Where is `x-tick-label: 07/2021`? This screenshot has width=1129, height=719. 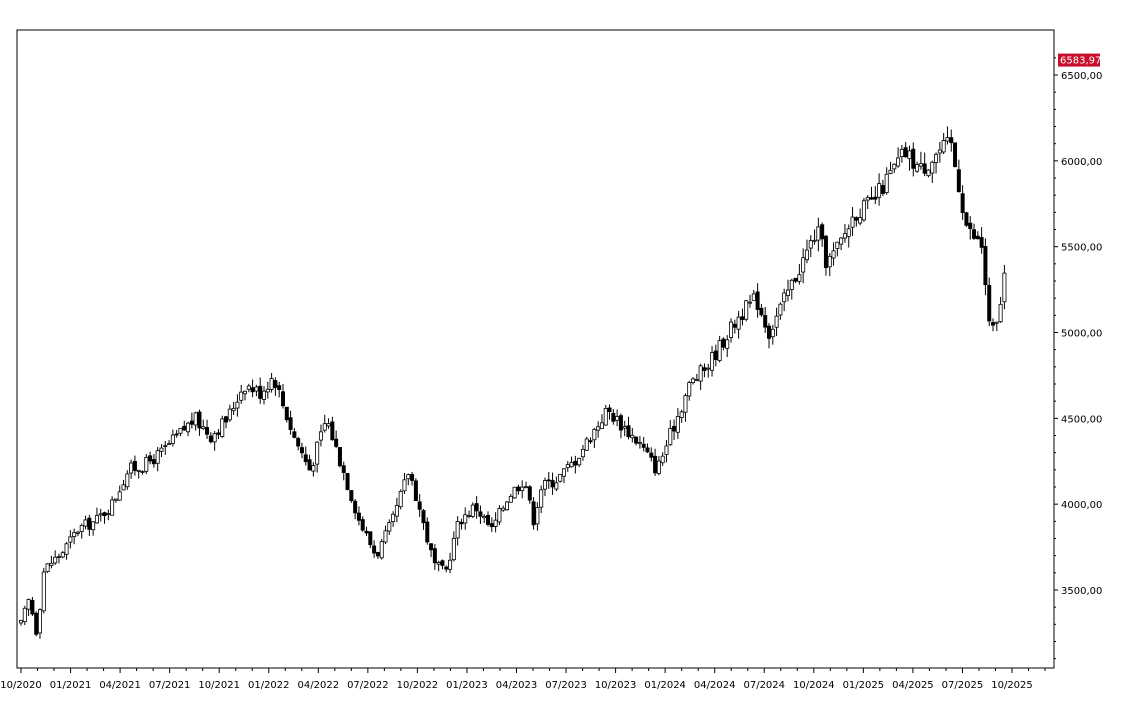
x-tick-label: 07/2021 is located at coordinates (170, 685).